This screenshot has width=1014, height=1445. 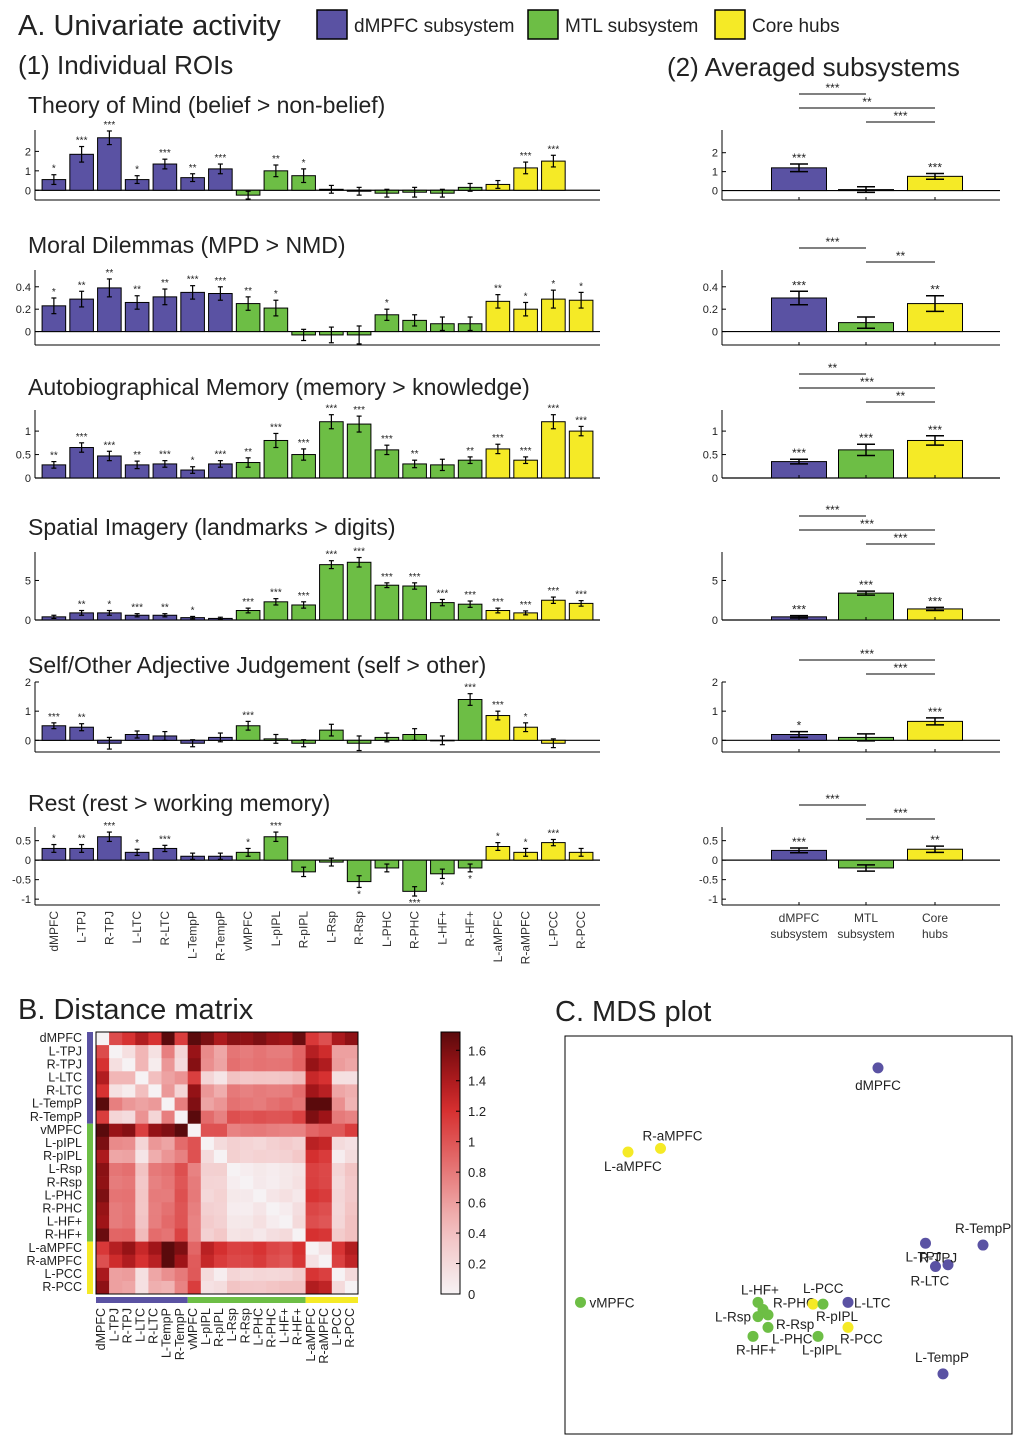 What do you see at coordinates (477, 1081) in the screenshot?
I see `colorbar-tick-label: 1.4` at bounding box center [477, 1081].